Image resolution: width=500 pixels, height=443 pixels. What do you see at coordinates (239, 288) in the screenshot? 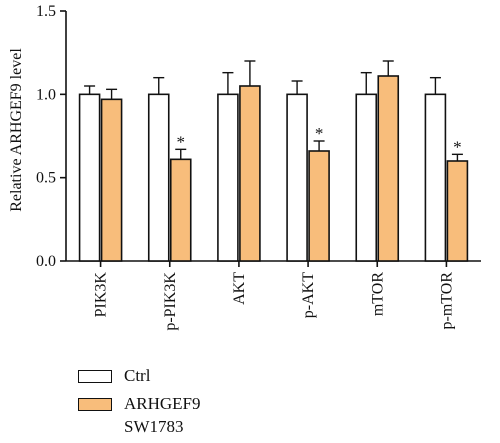
I see `x-tick-label-2: AKT` at bounding box center [239, 288].